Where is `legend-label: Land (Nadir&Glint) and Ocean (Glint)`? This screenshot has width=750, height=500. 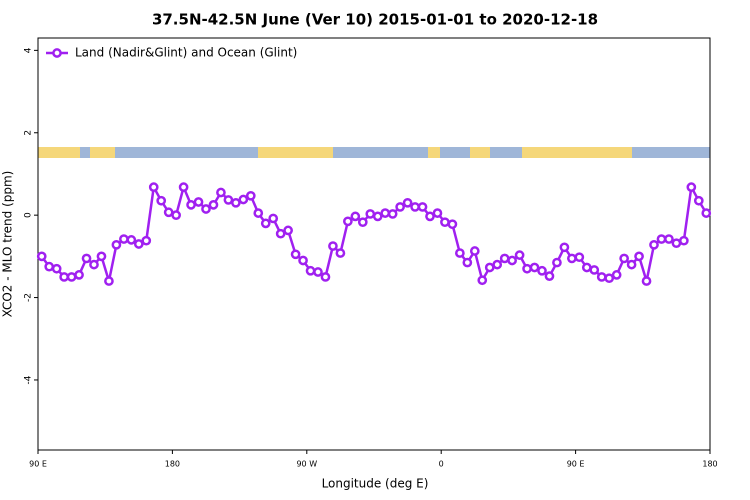
legend-label: Land (Nadir&Glint) and Ocean (Glint) is located at coordinates (186, 53).